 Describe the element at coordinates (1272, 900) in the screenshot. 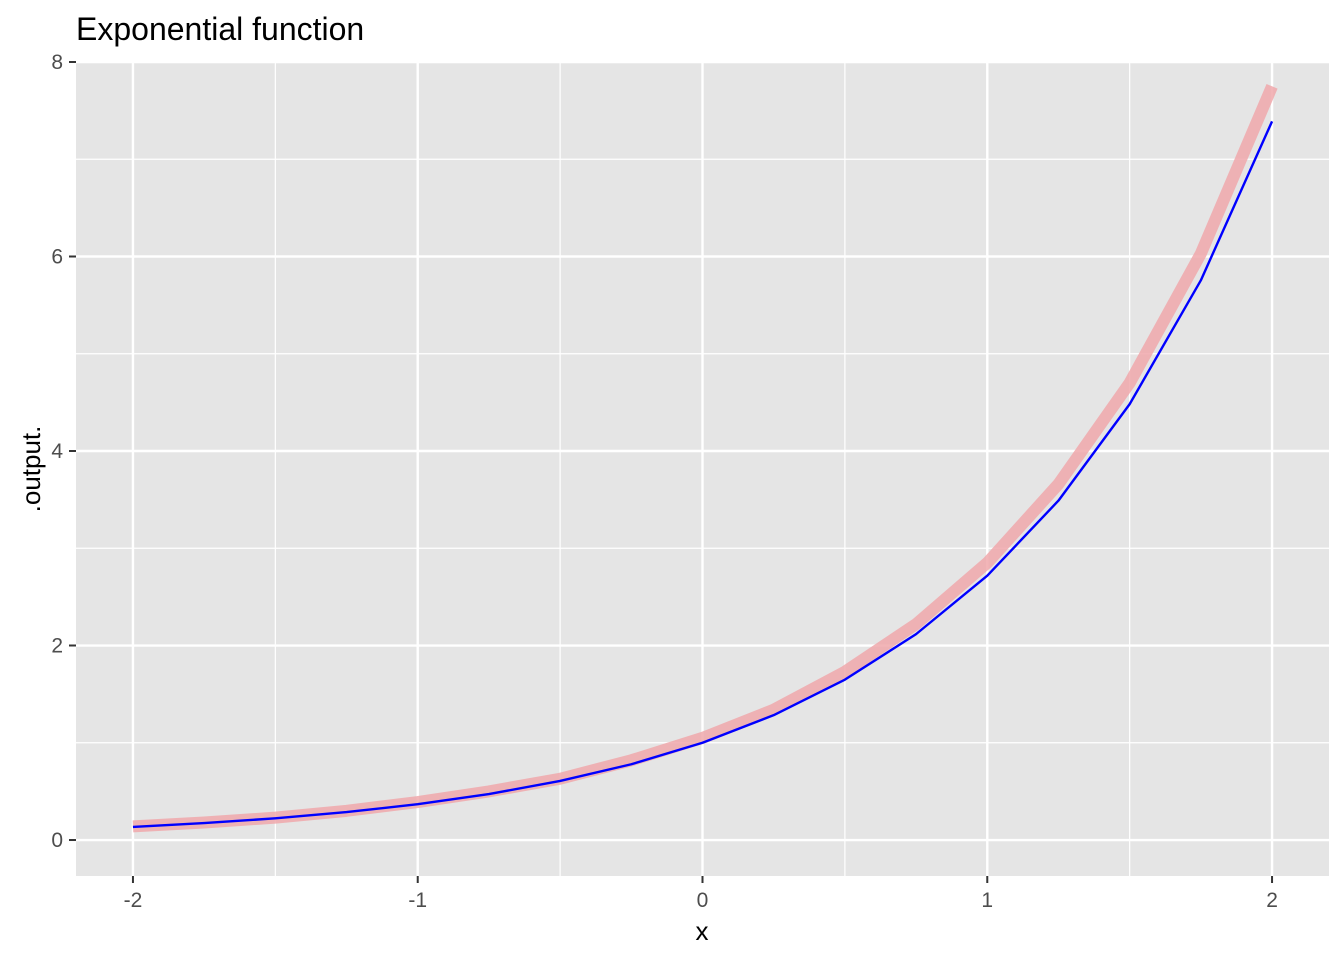

I see `x-tick-label: 2` at that location.